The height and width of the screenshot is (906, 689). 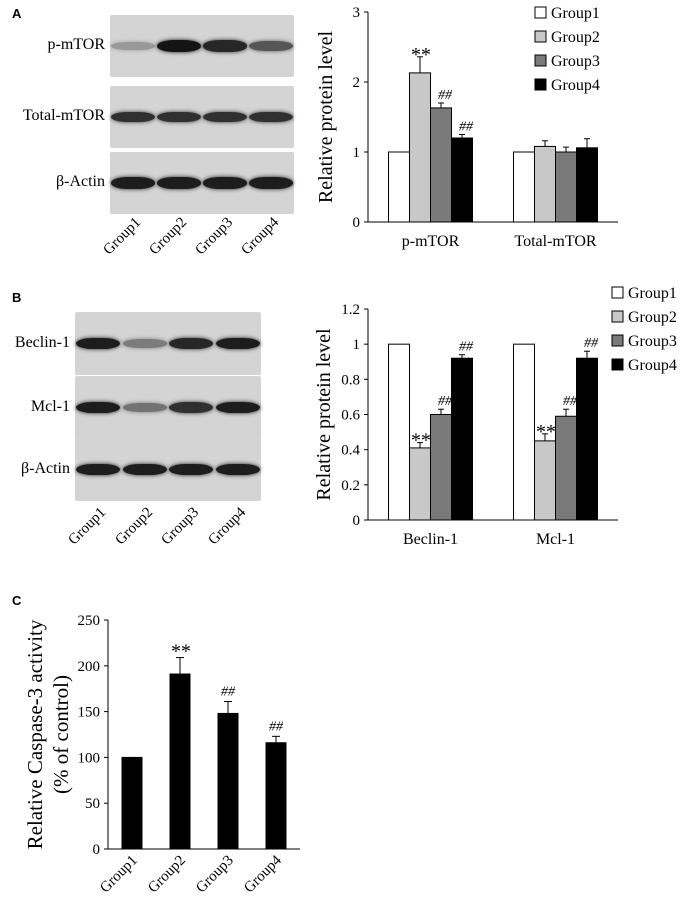 I want to click on x-tick-label: Mcl-1, so click(x=555, y=539).